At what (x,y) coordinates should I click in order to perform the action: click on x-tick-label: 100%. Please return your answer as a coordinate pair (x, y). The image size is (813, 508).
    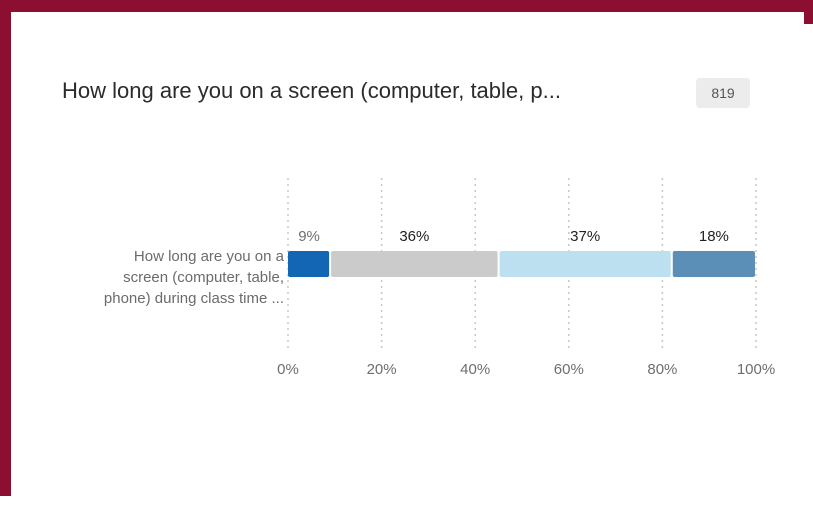
    Looking at the image, I should click on (756, 369).